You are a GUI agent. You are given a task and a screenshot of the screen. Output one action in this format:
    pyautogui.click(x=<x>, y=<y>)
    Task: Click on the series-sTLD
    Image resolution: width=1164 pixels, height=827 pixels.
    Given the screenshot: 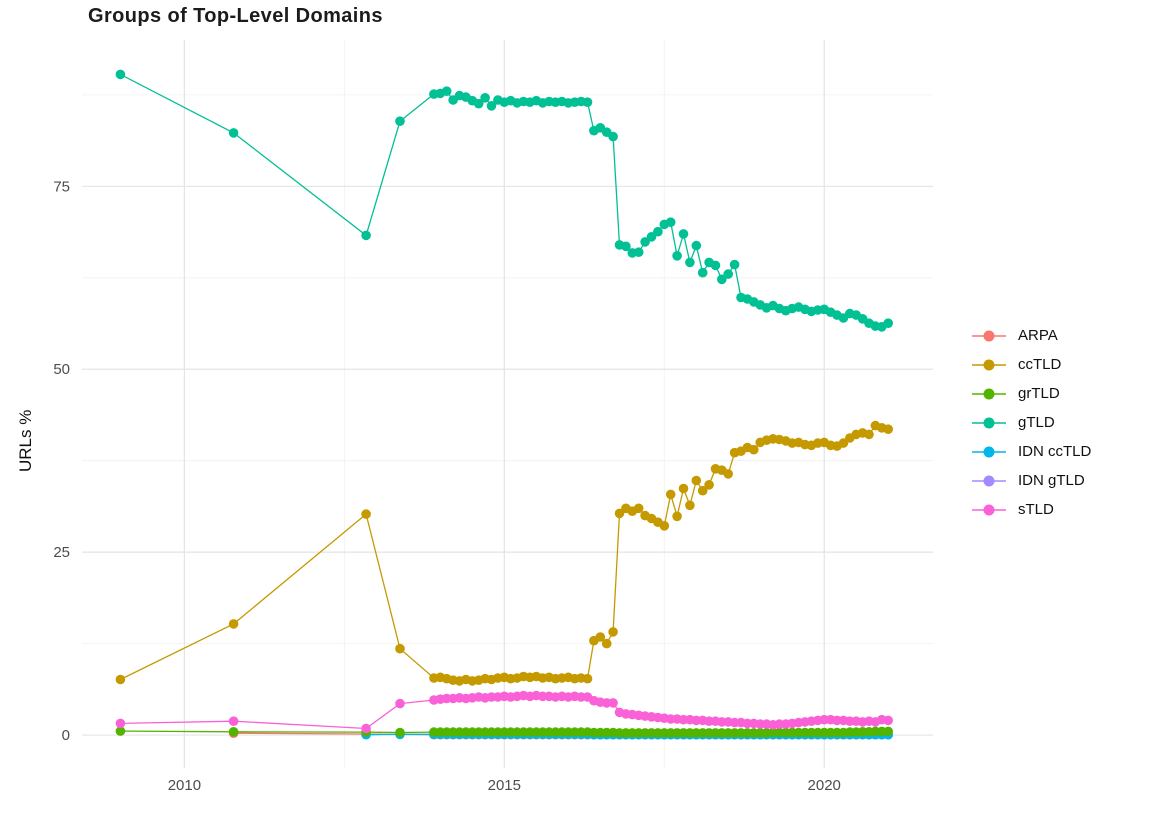 What is the action you would take?
    pyautogui.click(x=504, y=712)
    